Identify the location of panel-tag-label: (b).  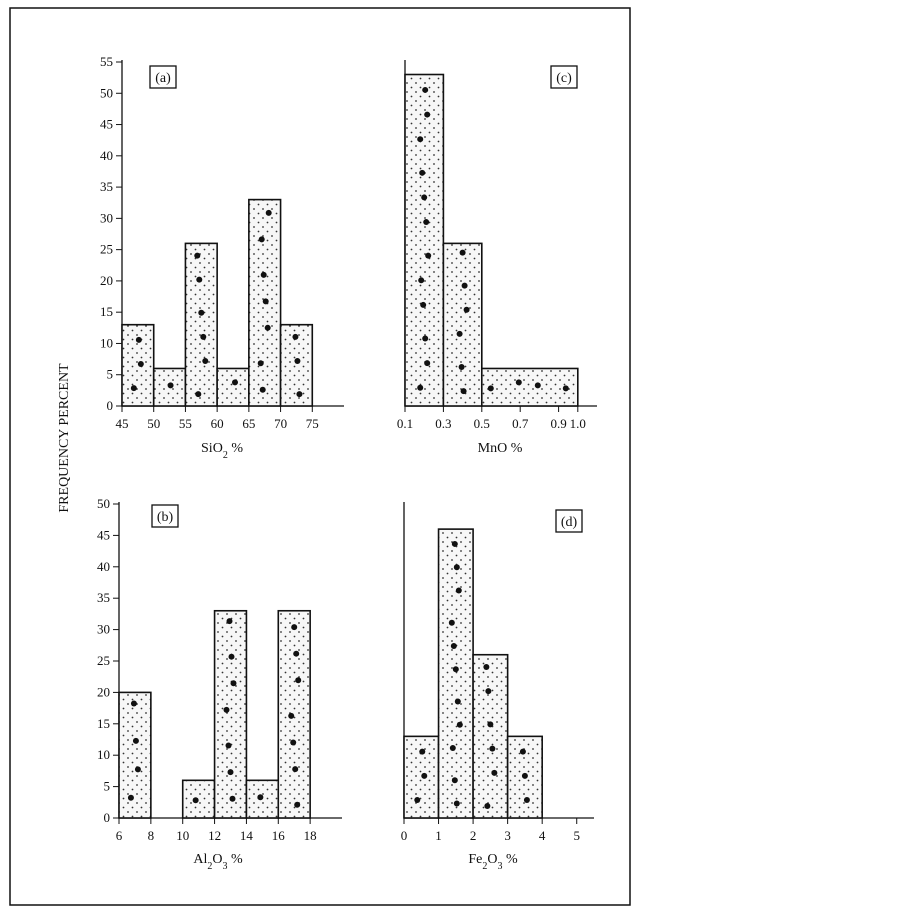
(165, 517).